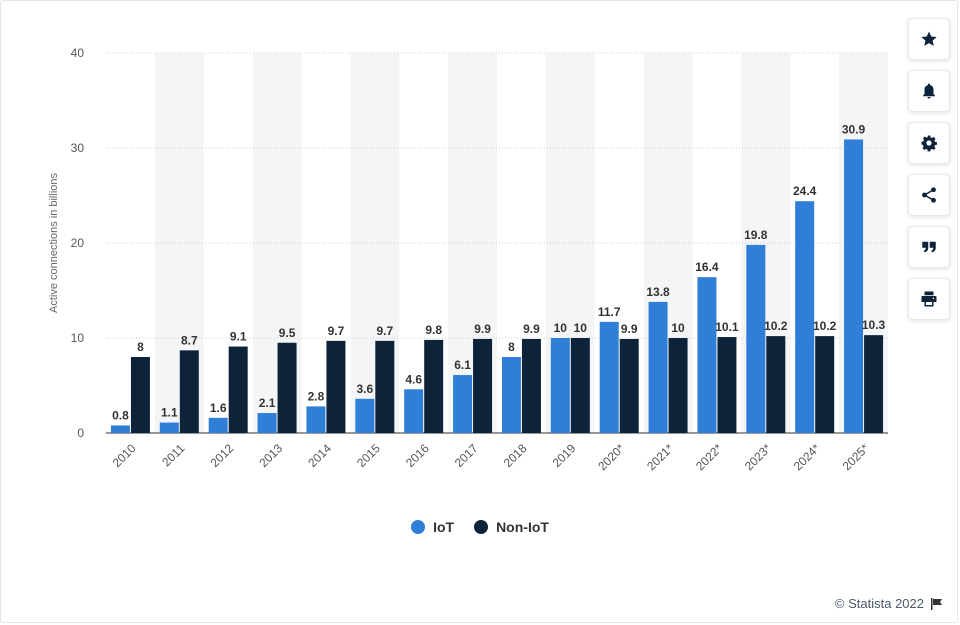 The height and width of the screenshot is (625, 960). Describe the element at coordinates (319, 455) in the screenshot. I see `x-tick-label: 2014` at that location.